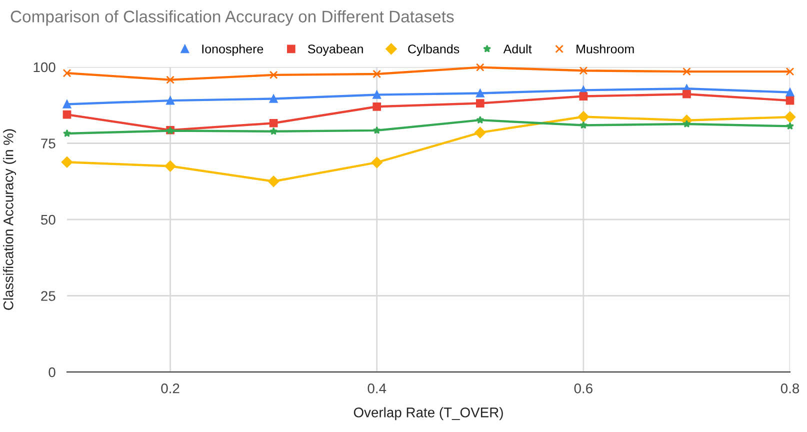 The width and height of the screenshot is (807, 432). I want to click on y-tick-label: 0, so click(52, 372).